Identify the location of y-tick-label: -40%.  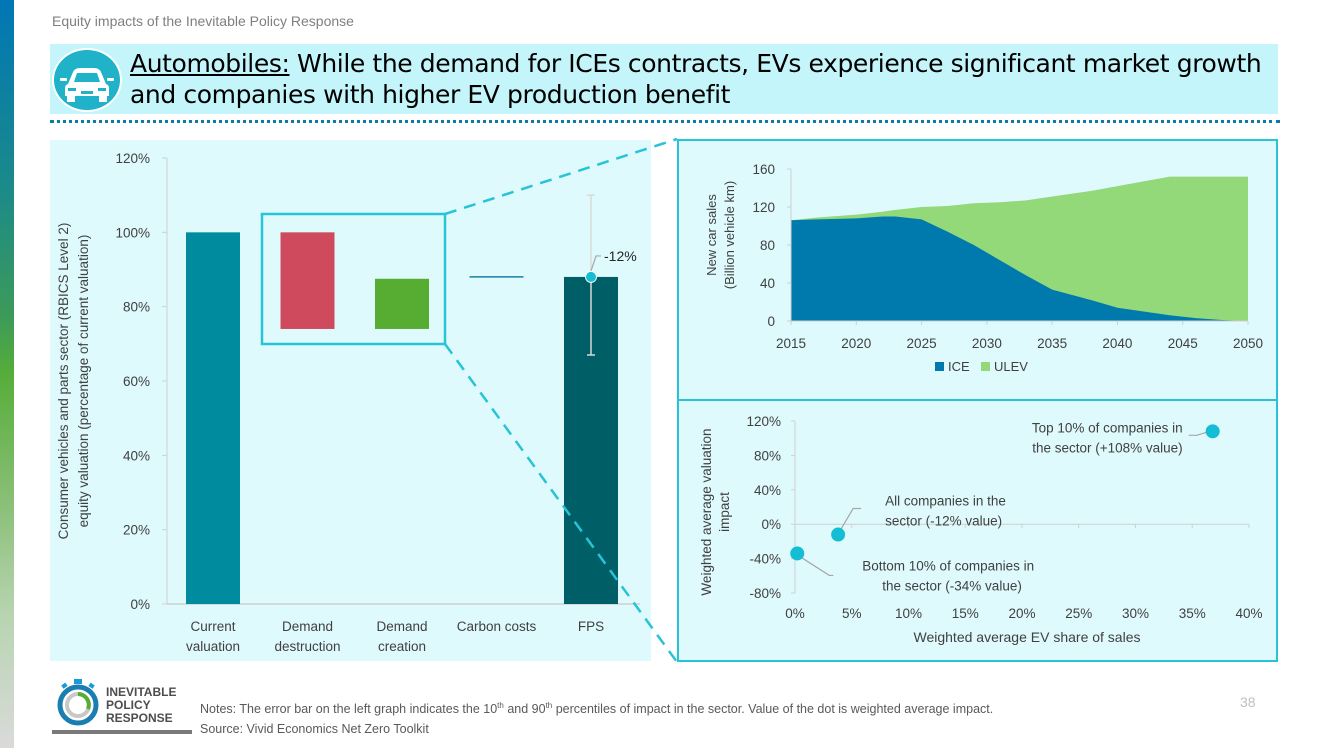
(765, 559).